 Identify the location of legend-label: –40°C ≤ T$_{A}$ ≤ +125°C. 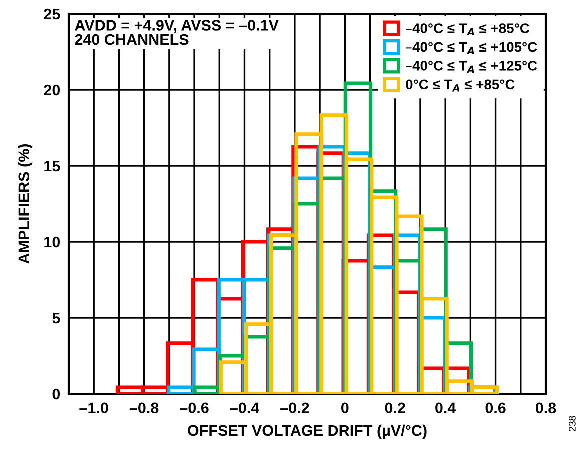
(472, 67).